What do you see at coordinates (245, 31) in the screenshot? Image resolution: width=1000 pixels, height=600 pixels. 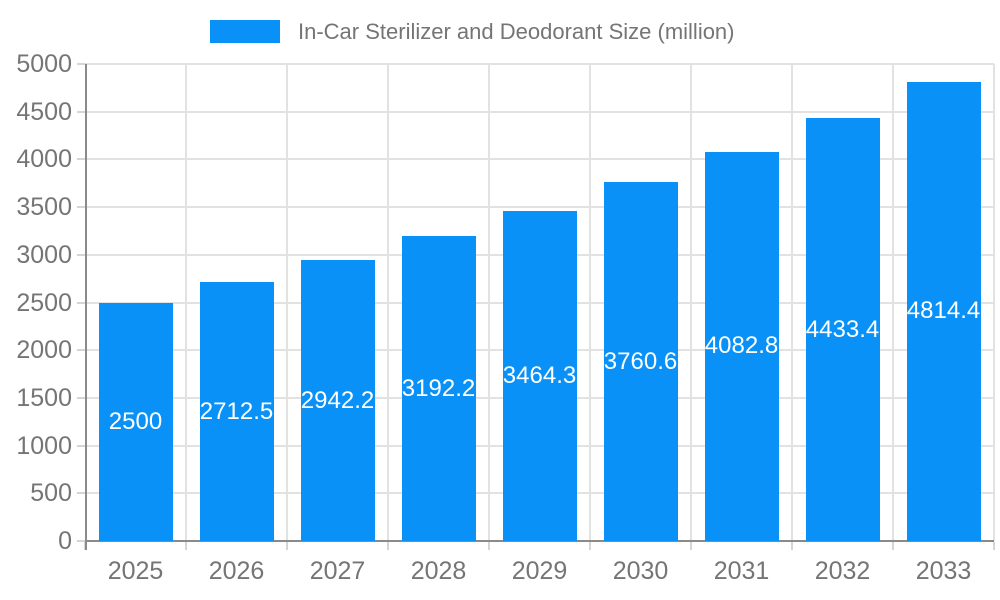 I see `legend-color-swatch` at bounding box center [245, 31].